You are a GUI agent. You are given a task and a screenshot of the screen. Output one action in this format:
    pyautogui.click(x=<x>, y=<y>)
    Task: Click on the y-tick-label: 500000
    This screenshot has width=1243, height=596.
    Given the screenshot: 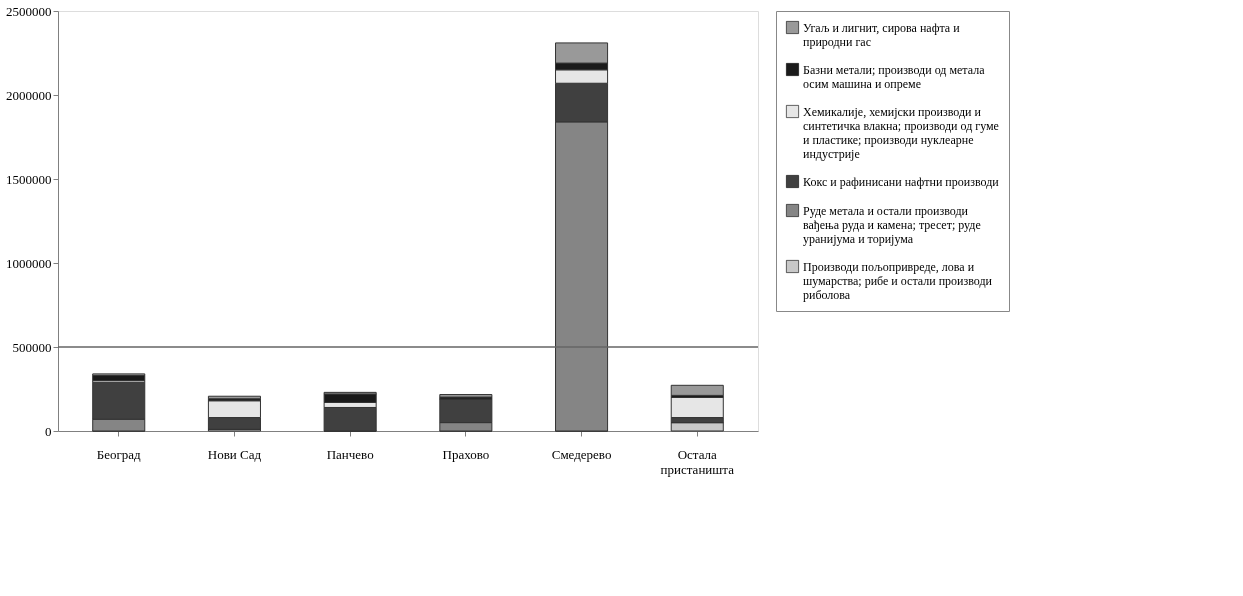 What is the action you would take?
    pyautogui.click(x=32, y=347)
    